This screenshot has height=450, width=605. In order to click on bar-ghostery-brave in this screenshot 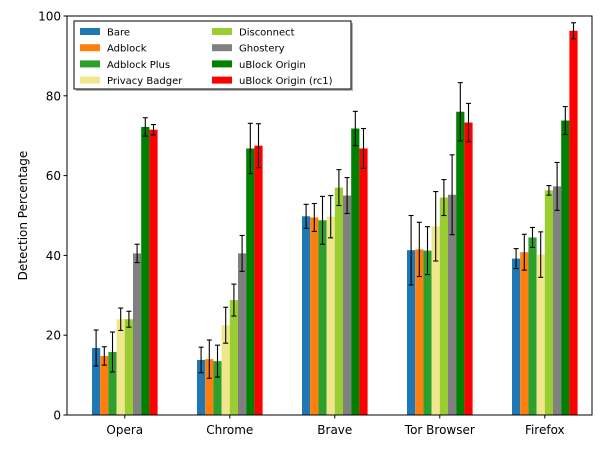, I will do `click(347, 305)`.